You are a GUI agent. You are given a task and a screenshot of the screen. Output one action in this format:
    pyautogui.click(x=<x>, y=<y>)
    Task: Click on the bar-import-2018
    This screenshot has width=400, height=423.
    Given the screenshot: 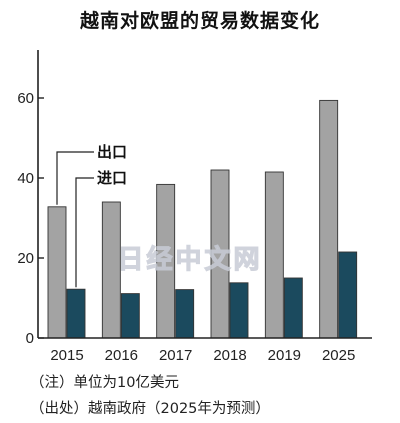 What is the action you would take?
    pyautogui.click(x=239, y=310)
    